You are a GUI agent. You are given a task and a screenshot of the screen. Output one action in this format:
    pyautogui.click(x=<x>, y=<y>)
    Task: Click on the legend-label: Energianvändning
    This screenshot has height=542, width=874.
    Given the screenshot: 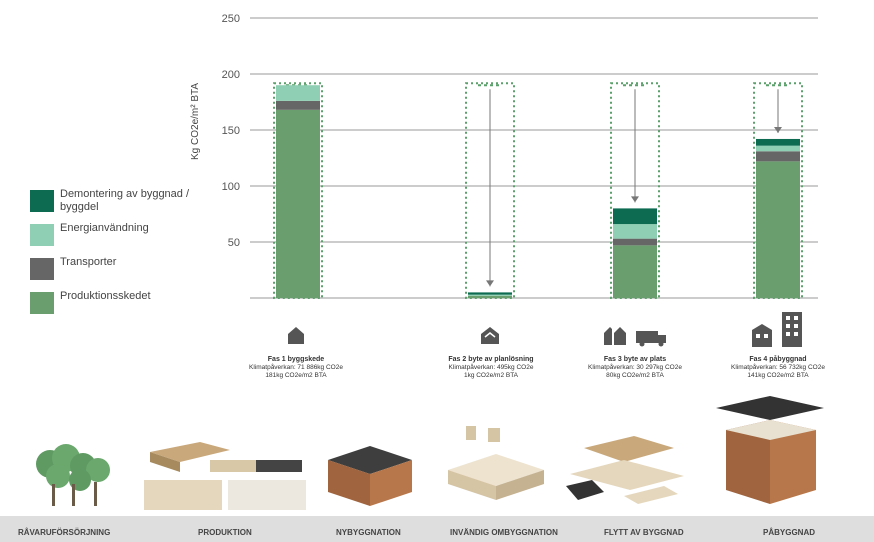 What is the action you would take?
    pyautogui.click(x=104, y=228)
    